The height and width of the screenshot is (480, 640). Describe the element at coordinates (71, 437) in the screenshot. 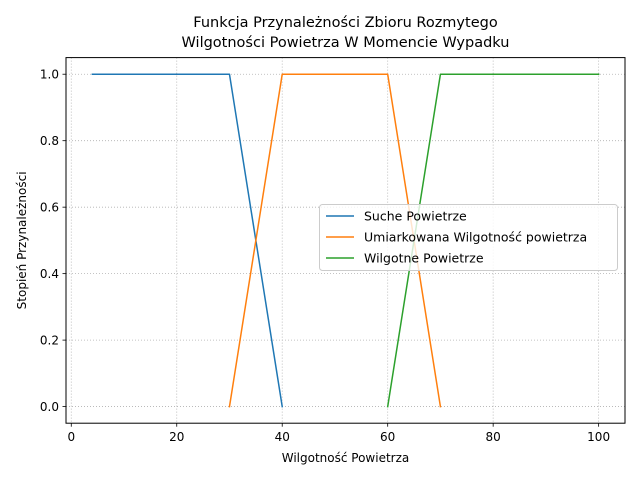

I see `x-tick-label-0: 0` at that location.